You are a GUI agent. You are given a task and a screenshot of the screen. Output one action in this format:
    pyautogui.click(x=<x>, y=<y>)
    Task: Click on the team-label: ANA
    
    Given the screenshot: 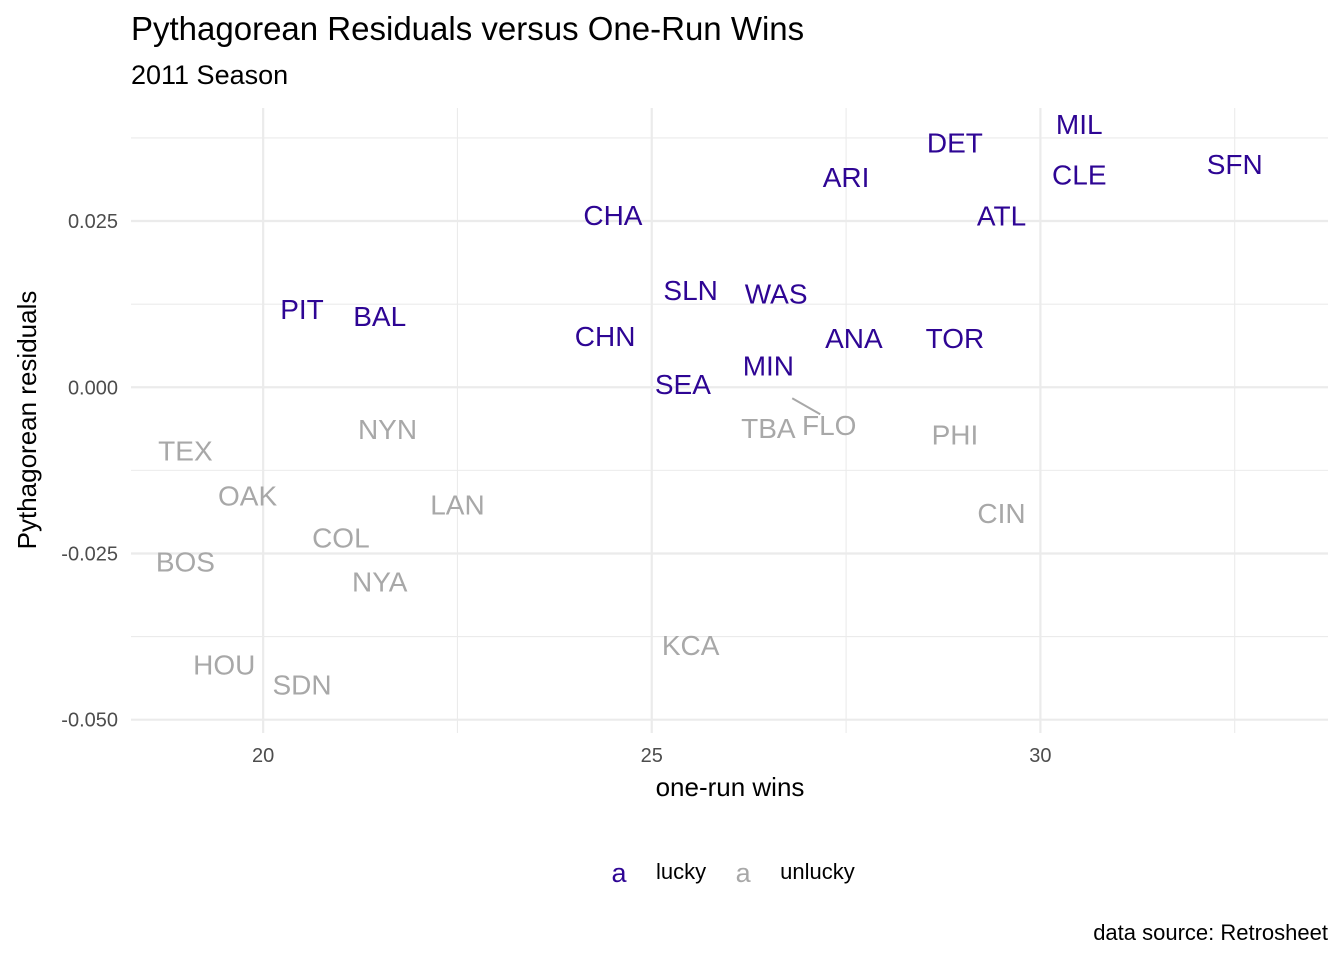 What is the action you would take?
    pyautogui.click(x=854, y=338)
    